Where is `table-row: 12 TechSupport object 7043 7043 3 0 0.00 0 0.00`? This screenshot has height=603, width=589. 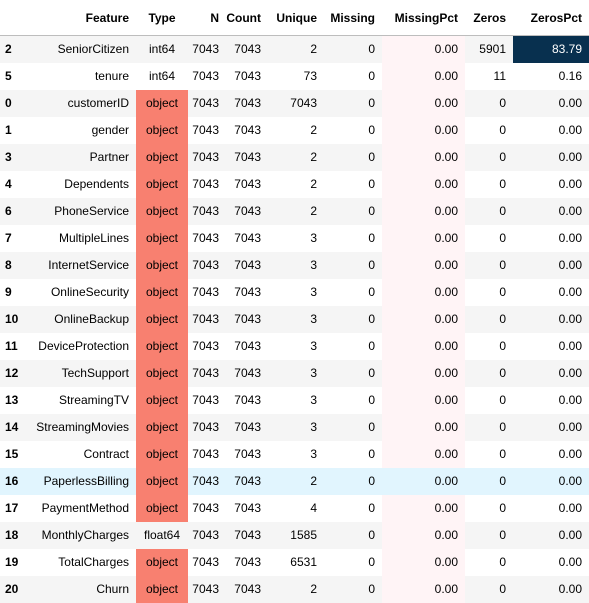
table-row: 12 TechSupport object 7043 7043 3 0 0.00 0 0.00 is located at coordinates (294, 373).